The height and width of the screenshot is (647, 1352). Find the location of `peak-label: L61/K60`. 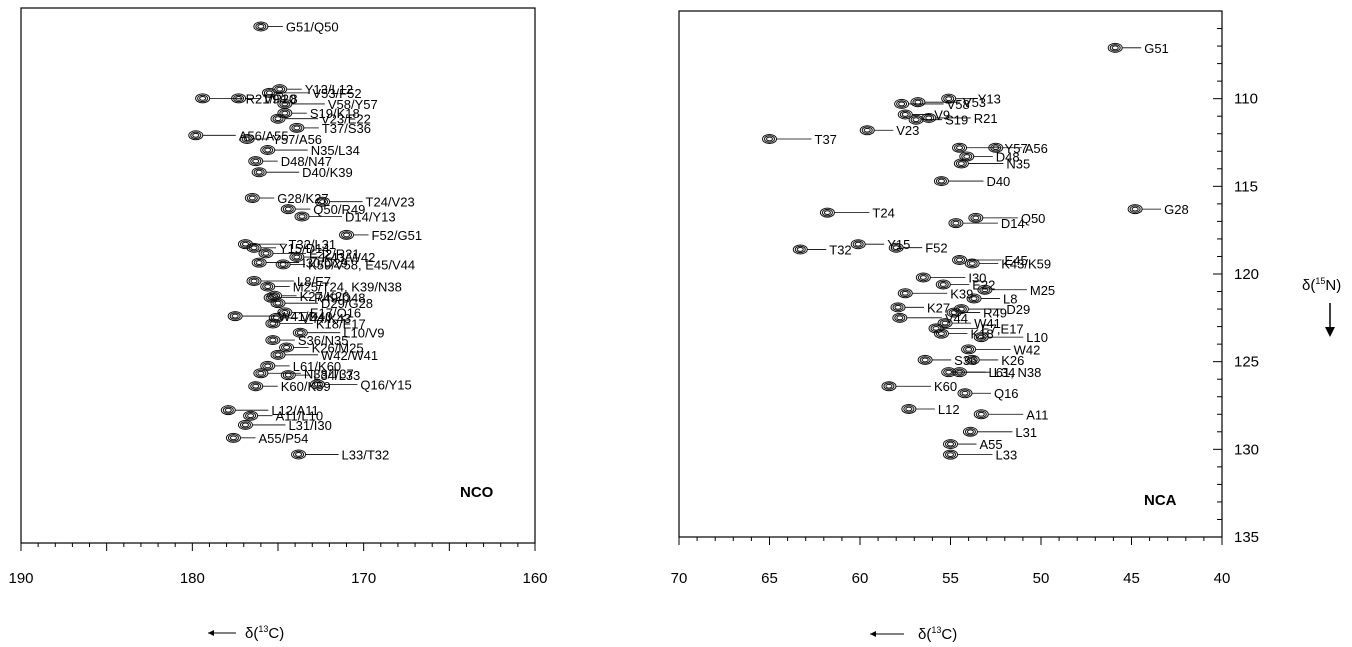

peak-label: L61/K60 is located at coordinates (317, 366).